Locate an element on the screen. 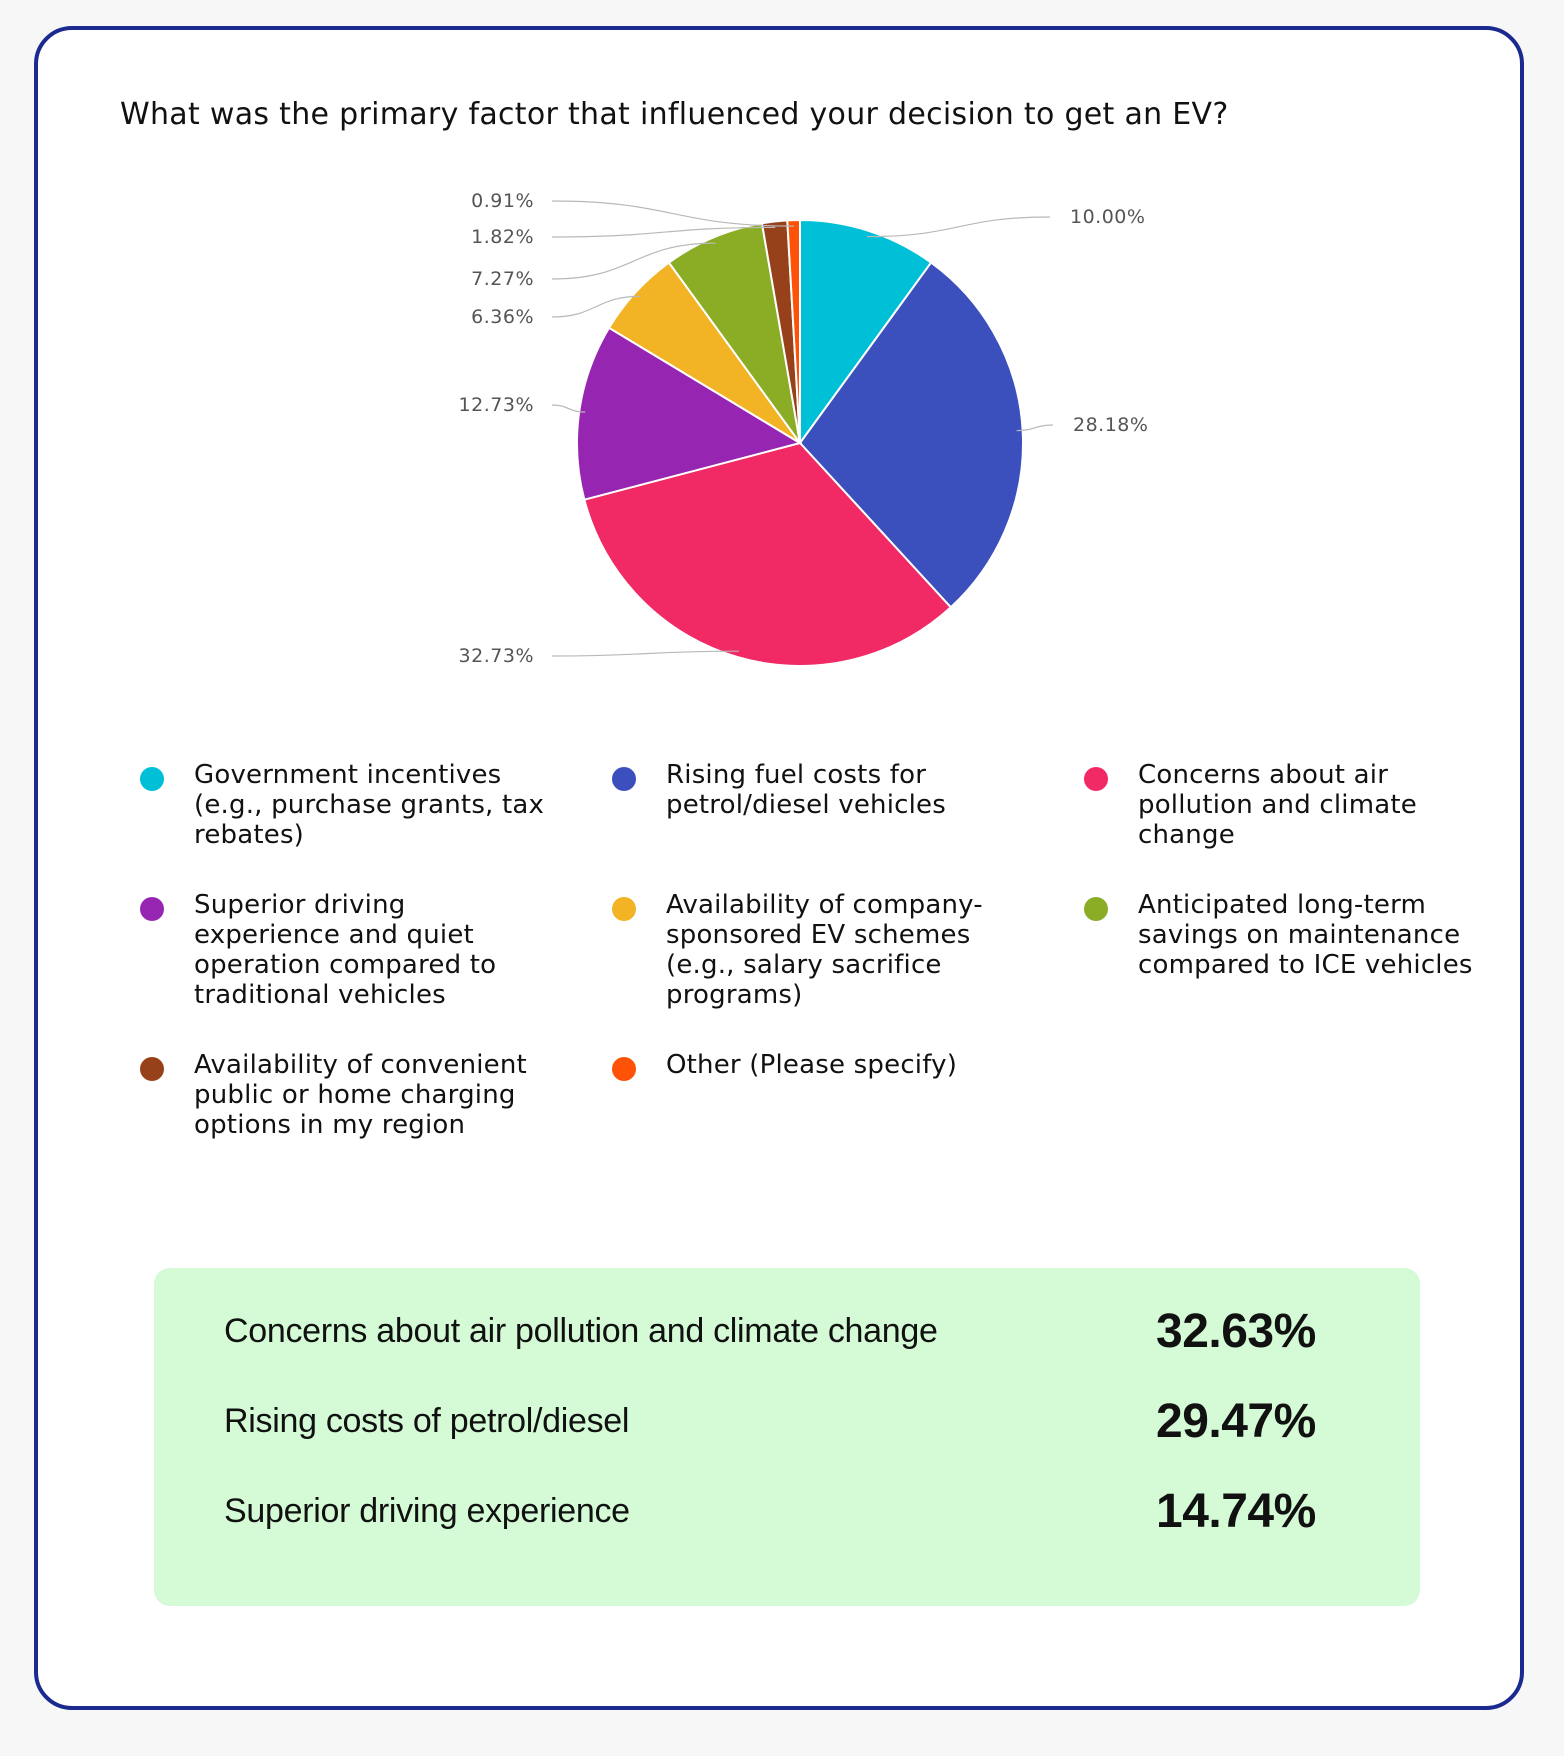 This screenshot has height=1756, width=1564. slice-label: 0.91% is located at coordinates (502, 201).